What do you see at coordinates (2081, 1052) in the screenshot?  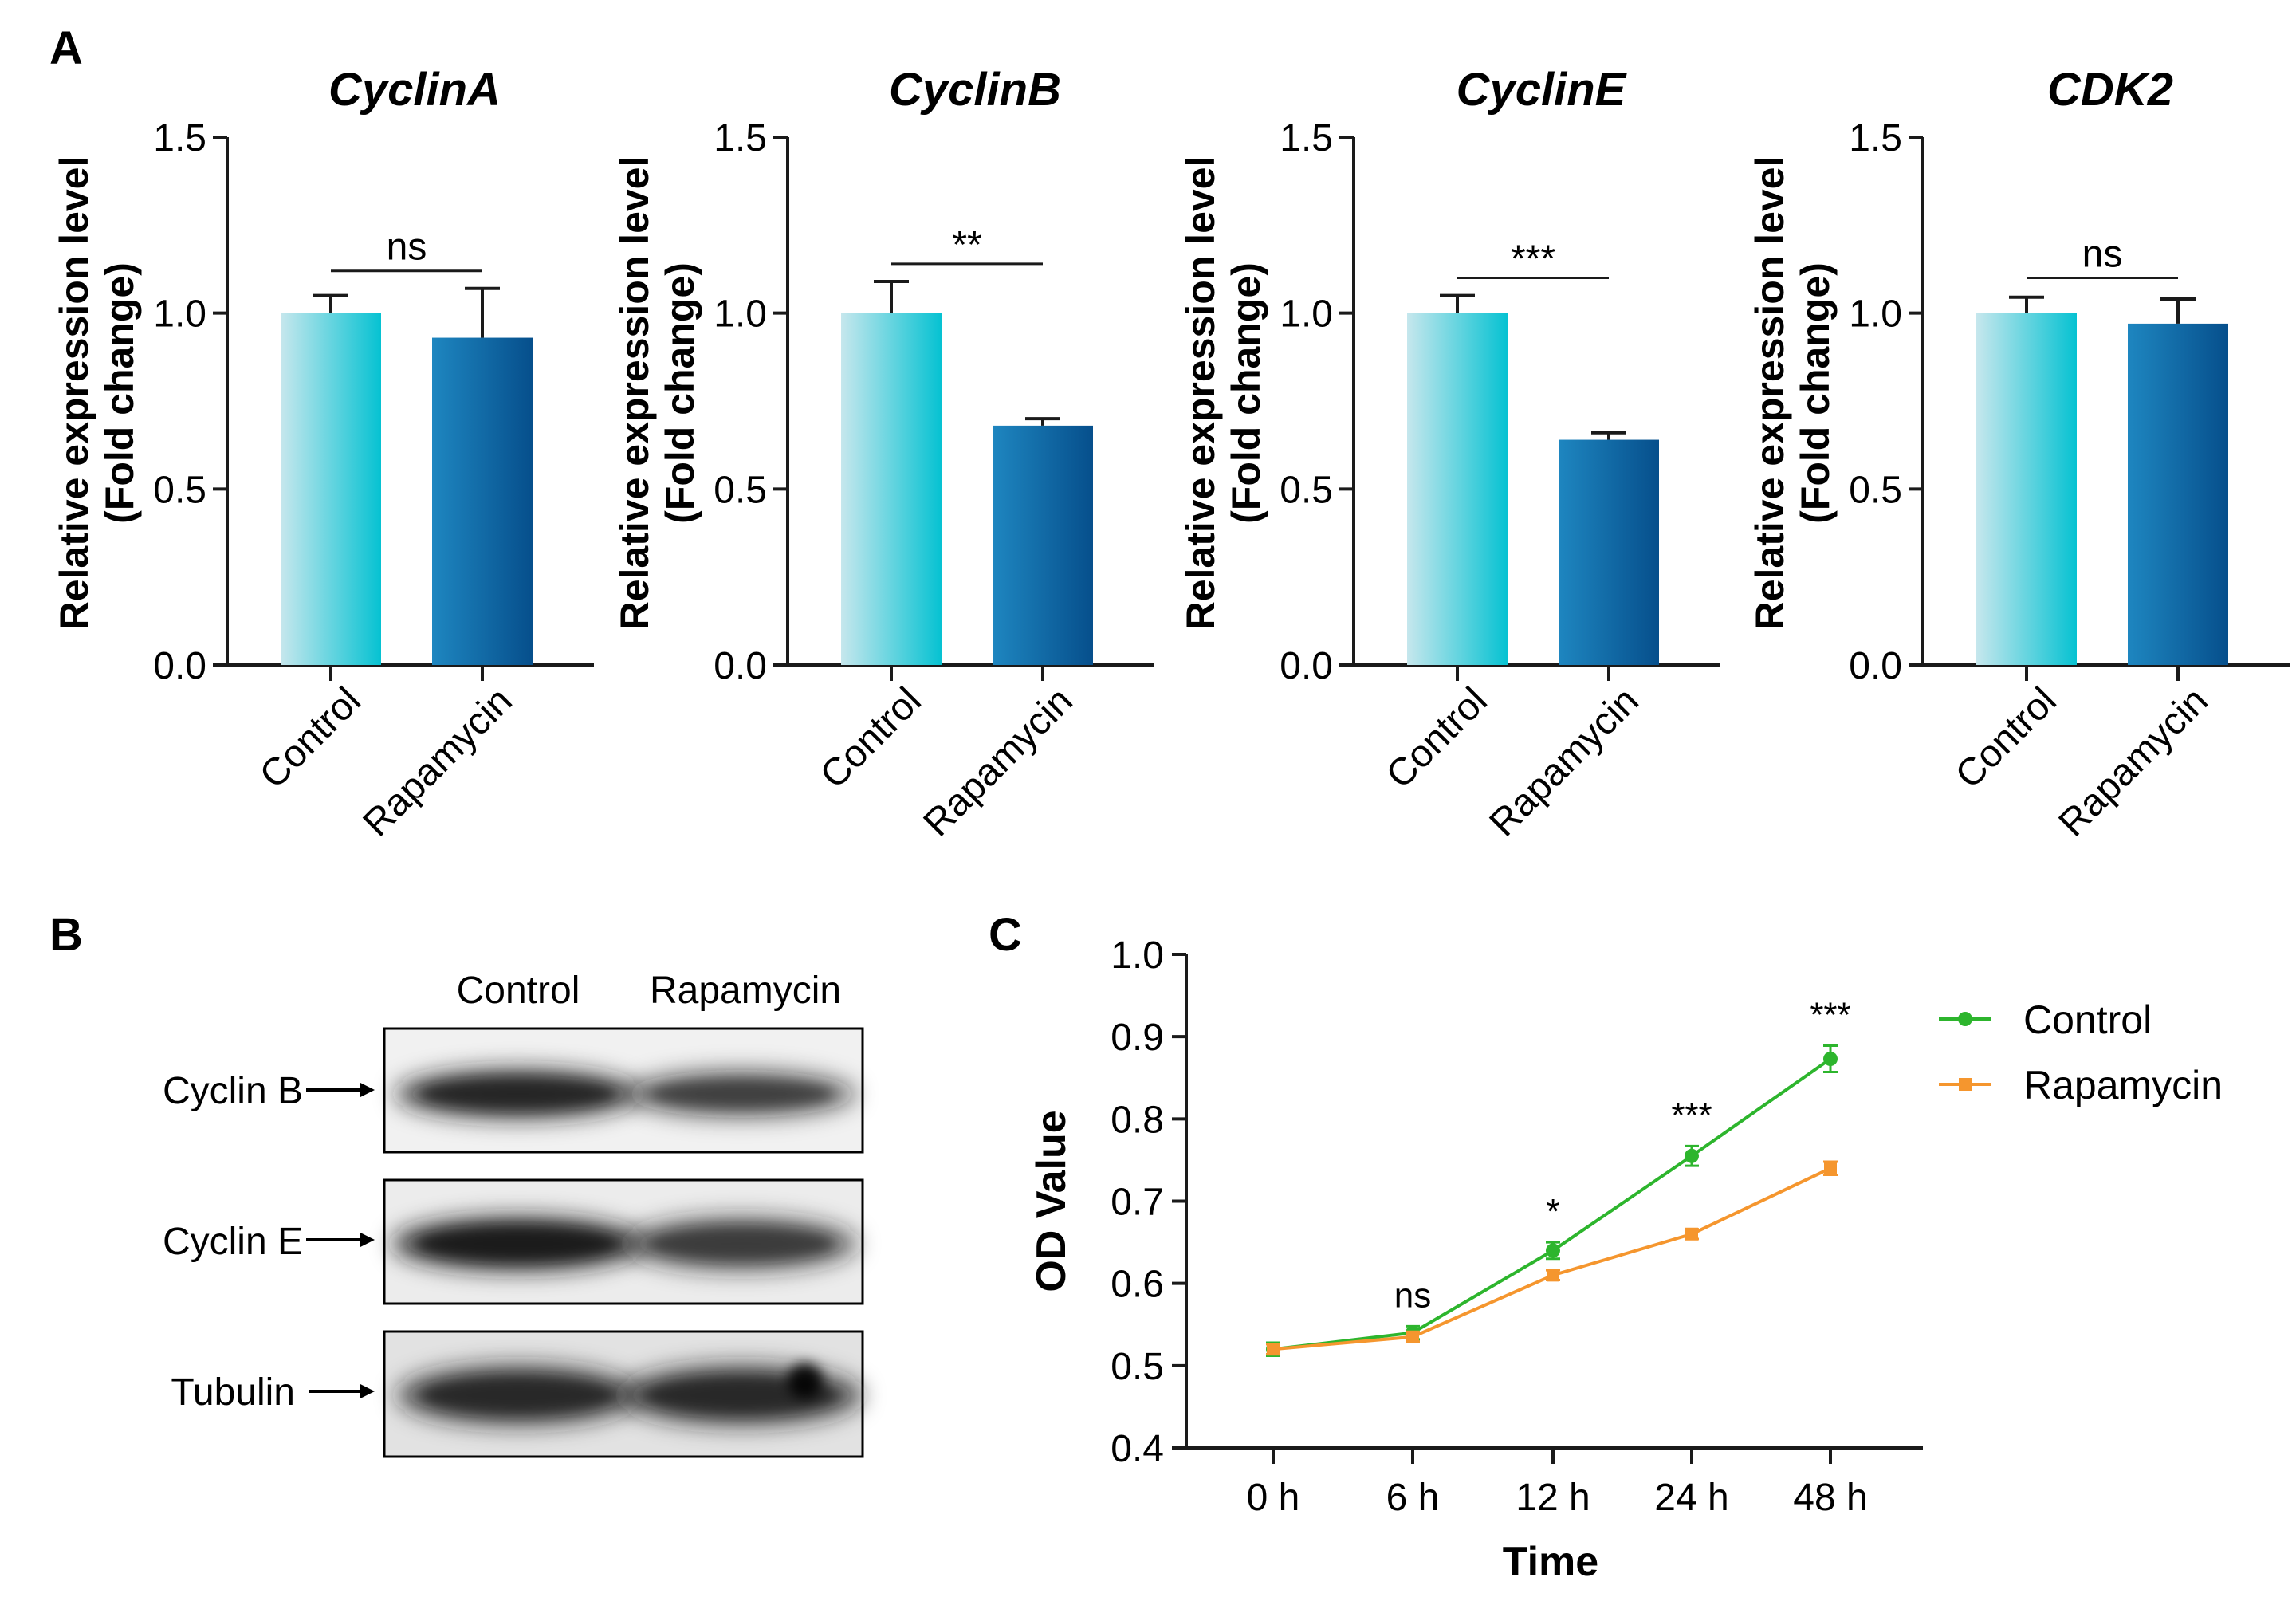 I see `legend: Control Rapamycin` at bounding box center [2081, 1052].